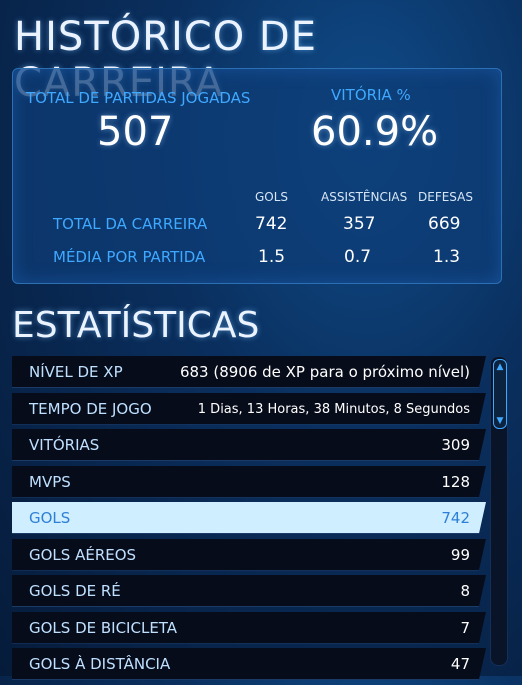 The image size is (522, 685). What do you see at coordinates (103, 627) in the screenshot?
I see `stat-label: GOLS DE BICICLETA` at bounding box center [103, 627].